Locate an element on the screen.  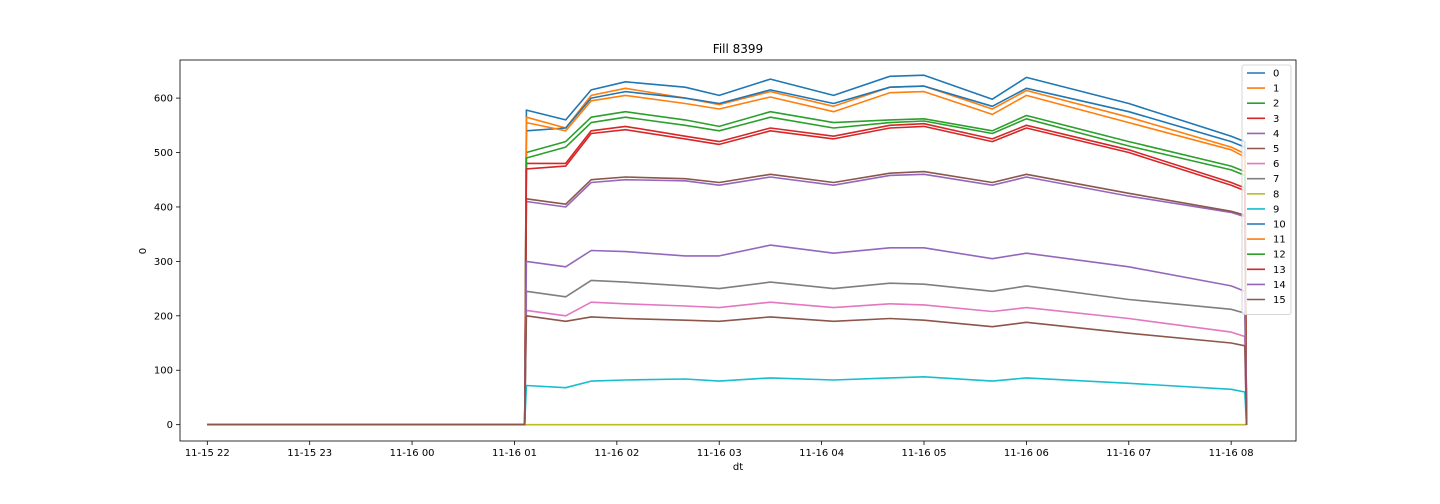
x-tick-label: 11-16 02 is located at coordinates (616, 453).